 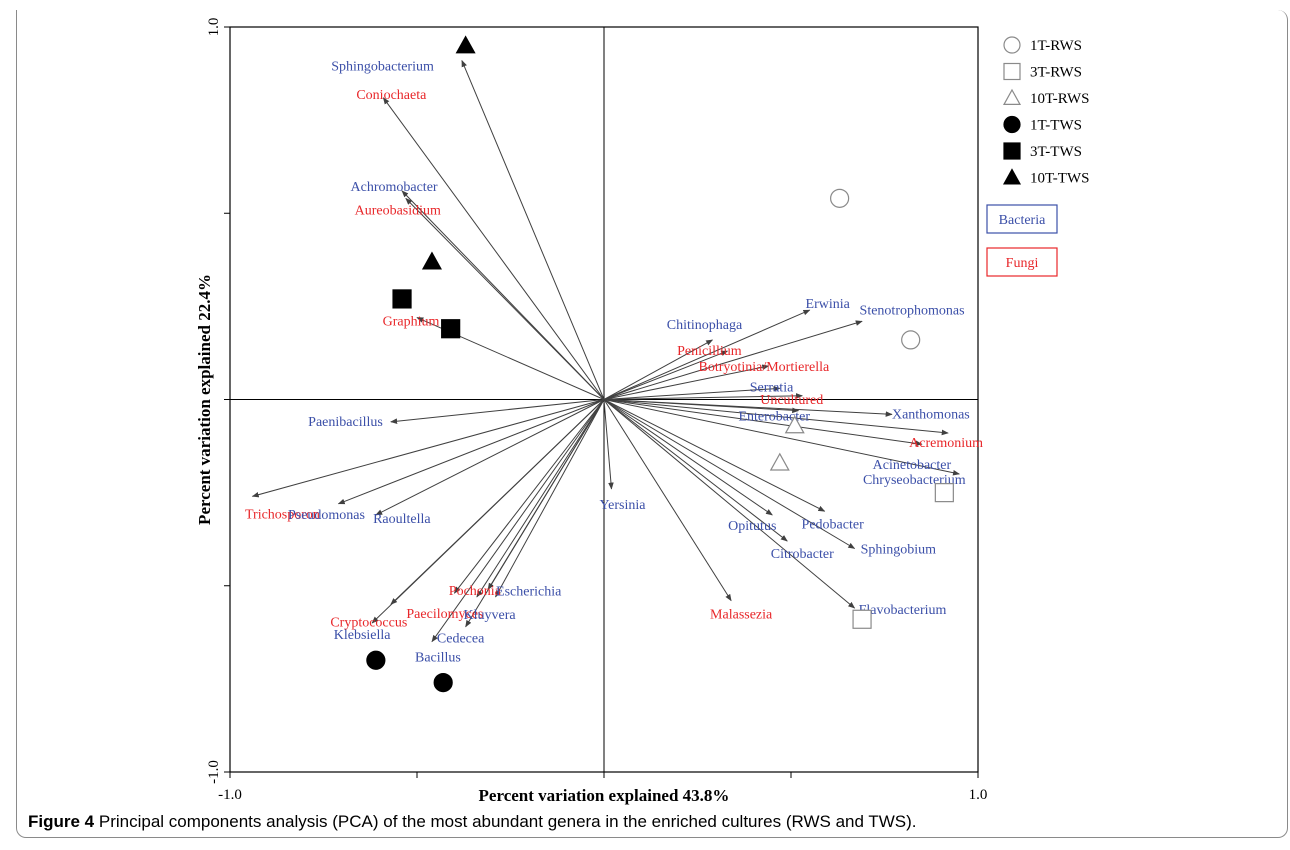 I want to click on genus-label: Klebsiella, so click(x=363, y=635).